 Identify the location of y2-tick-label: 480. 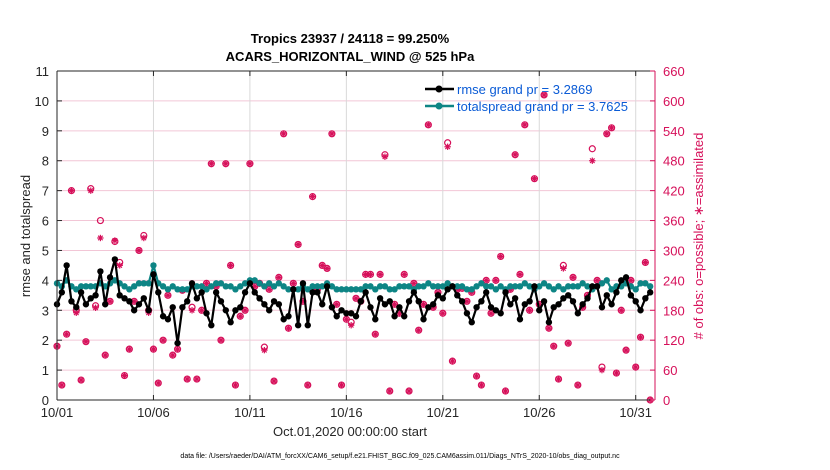
(674, 161).